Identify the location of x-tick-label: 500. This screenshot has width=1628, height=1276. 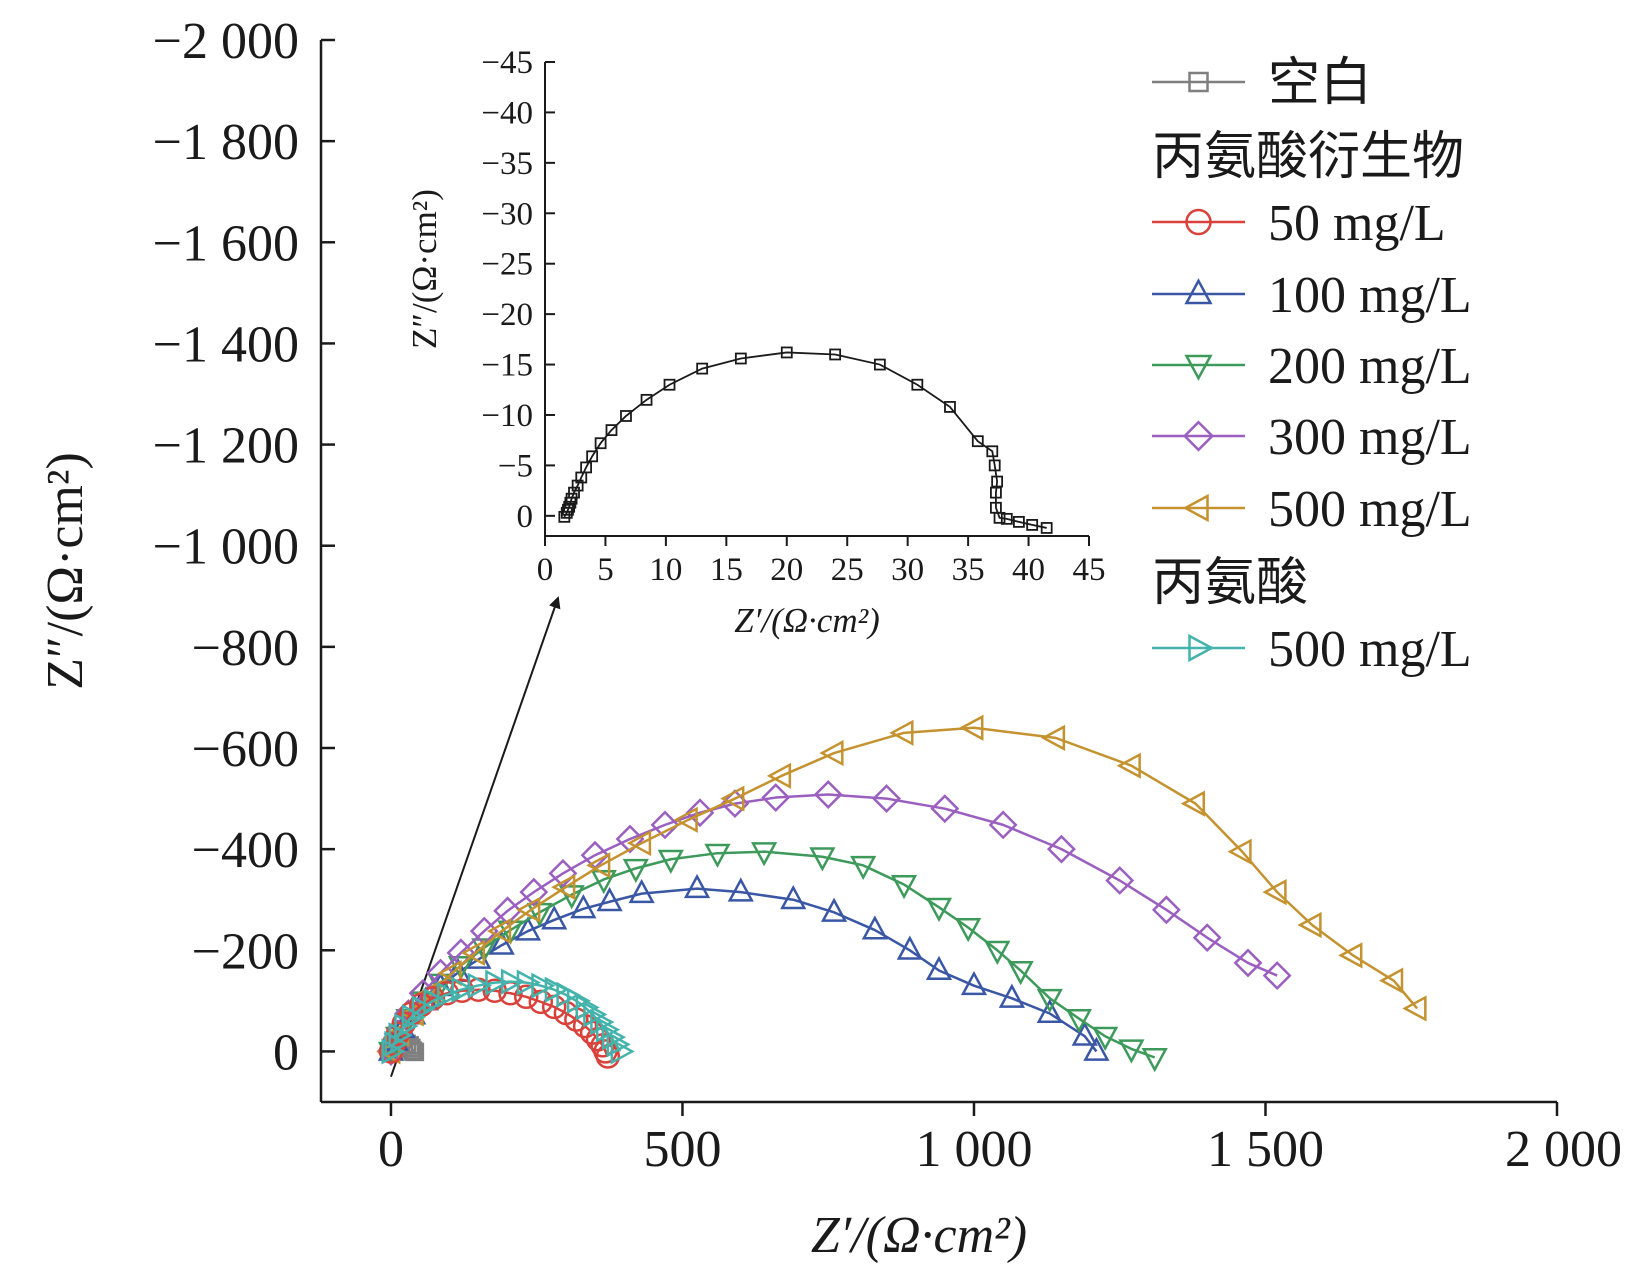
(682, 1149).